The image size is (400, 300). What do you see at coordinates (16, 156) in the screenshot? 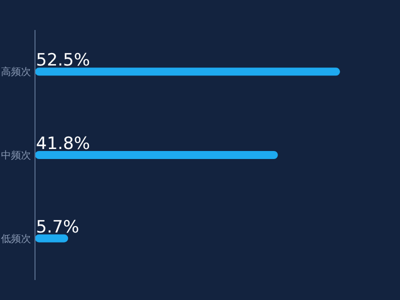
I see `y-tick-label: 中频次` at bounding box center [16, 156].